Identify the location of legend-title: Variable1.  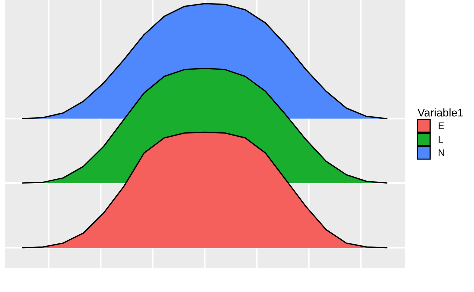
(441, 112).